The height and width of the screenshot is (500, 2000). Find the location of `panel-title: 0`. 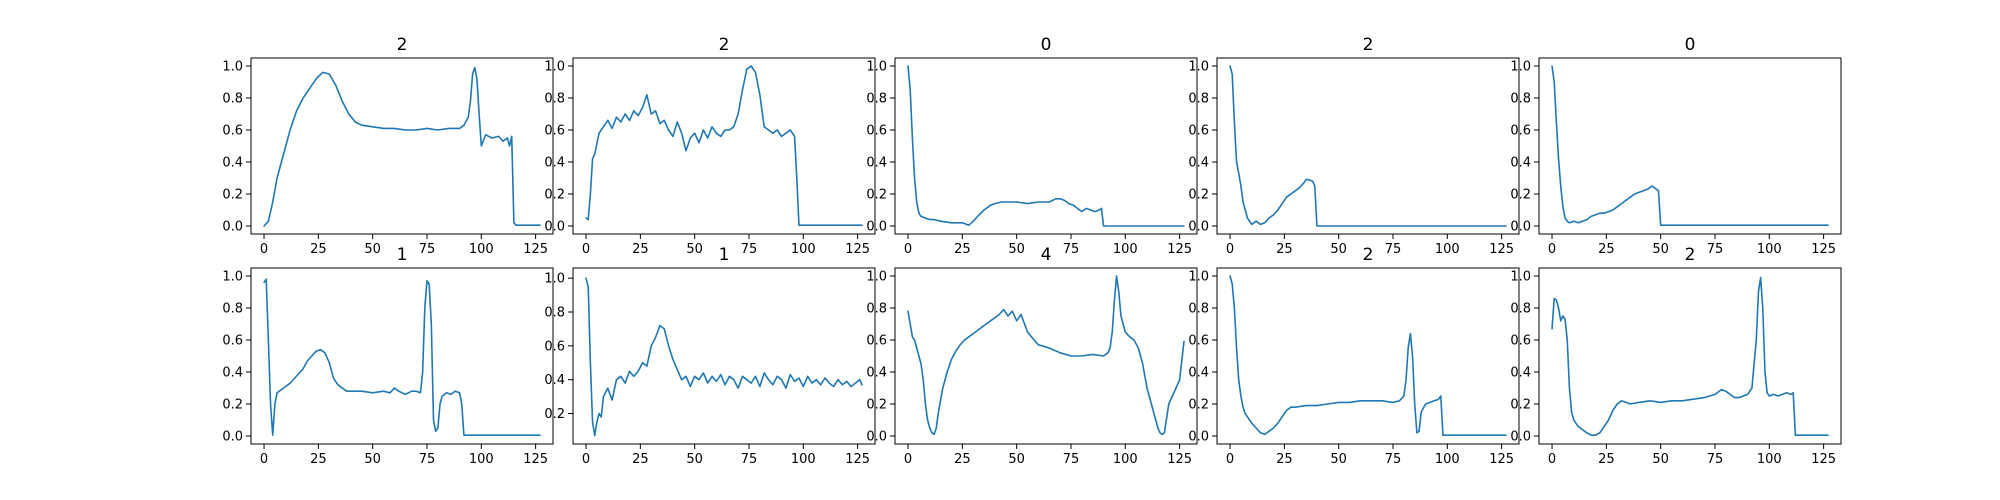

panel-title: 0 is located at coordinates (1046, 45).